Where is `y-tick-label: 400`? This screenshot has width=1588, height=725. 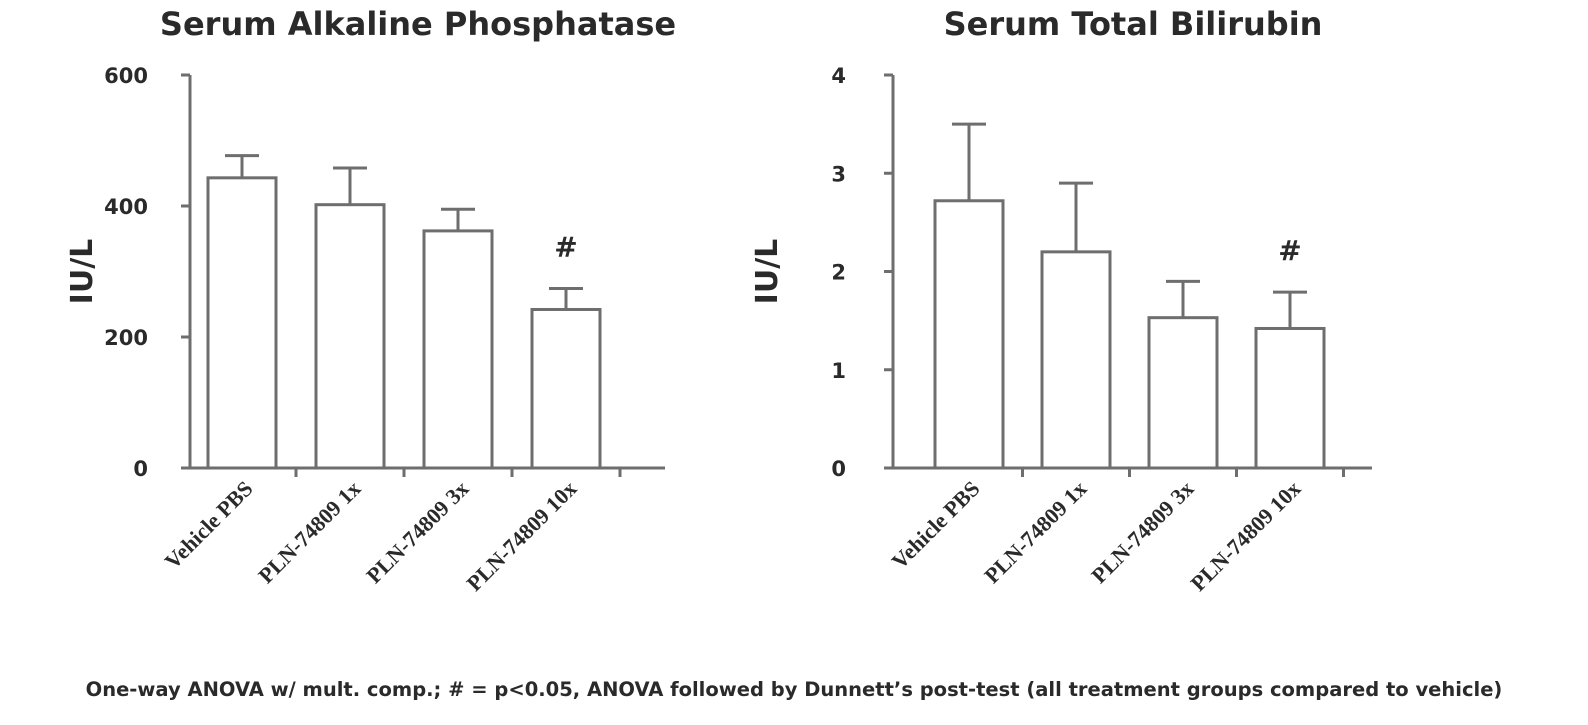
y-tick-label: 400 is located at coordinates (126, 207).